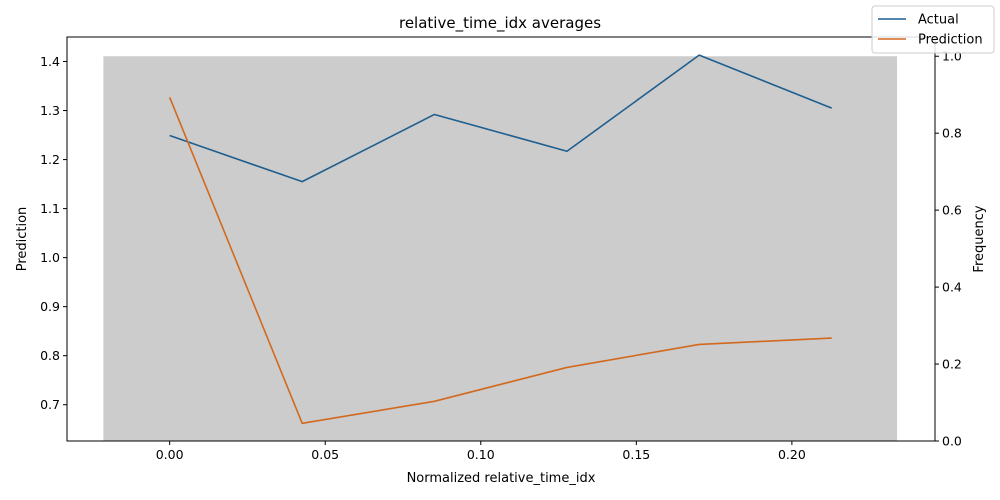 Image resolution: width=1000 pixels, height=500 pixels. I want to click on chart-title: relative_time_idx averages, so click(500, 23).